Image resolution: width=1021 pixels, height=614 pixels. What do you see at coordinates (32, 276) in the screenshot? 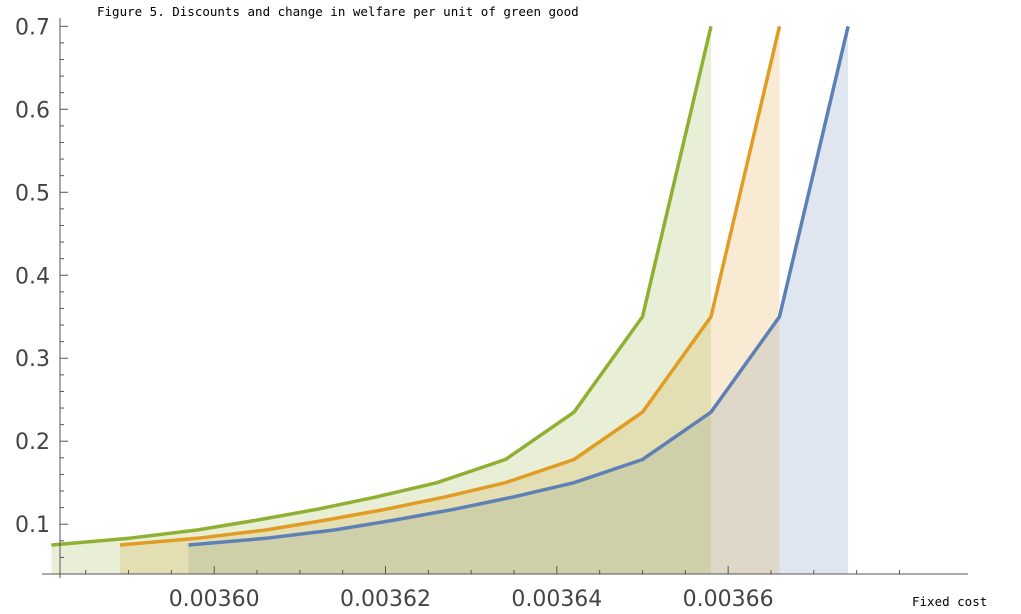
I see `y-tick-label: 0.4` at bounding box center [32, 276].